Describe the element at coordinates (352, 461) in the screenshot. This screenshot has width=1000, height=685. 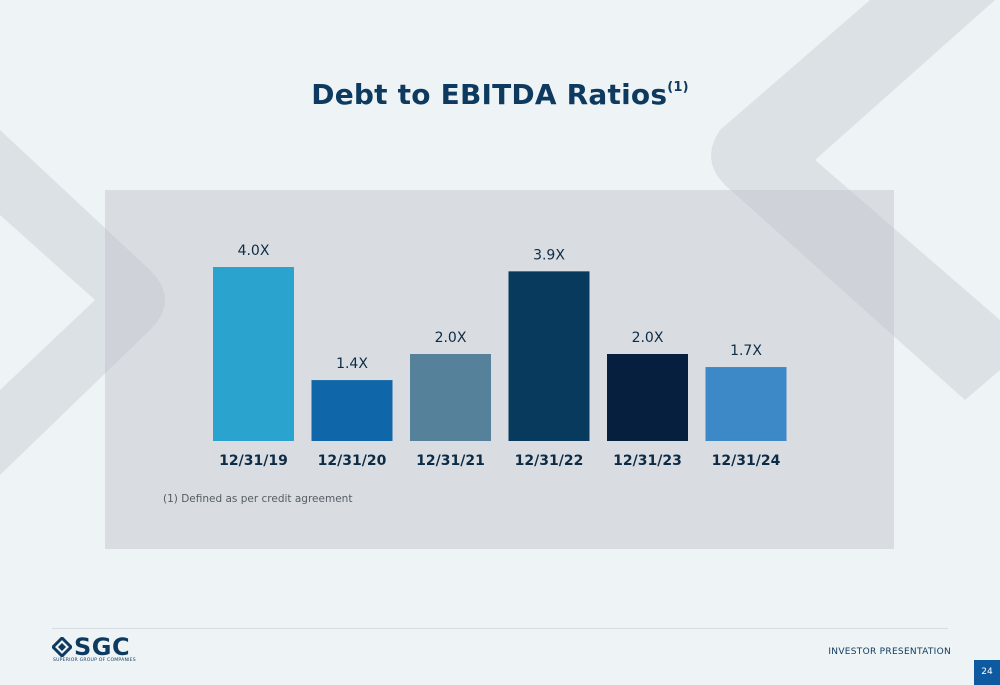
I see `x-tick-label: 12/31/20` at that location.